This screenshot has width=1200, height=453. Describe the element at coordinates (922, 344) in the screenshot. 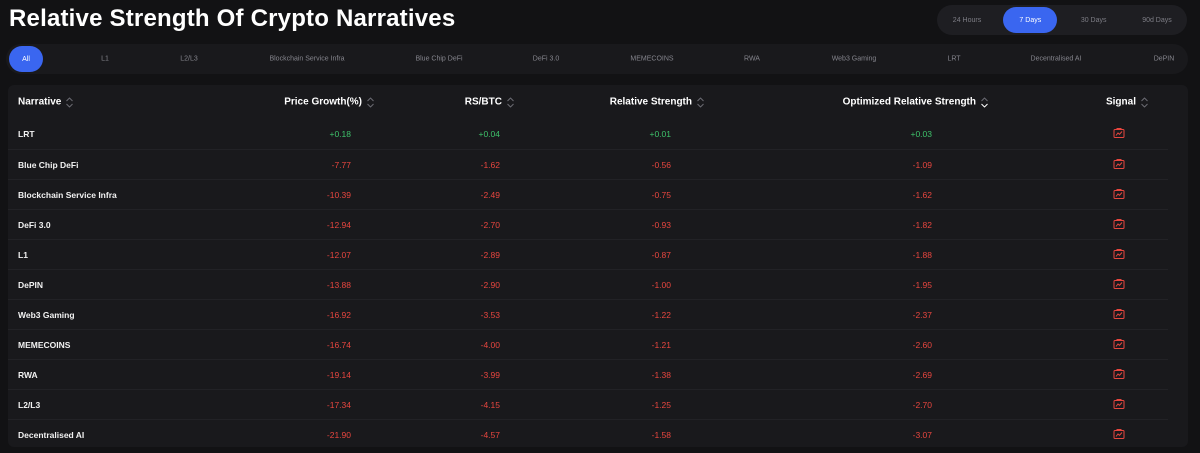

I see `cell-optimized-rs: -2.60` at that location.